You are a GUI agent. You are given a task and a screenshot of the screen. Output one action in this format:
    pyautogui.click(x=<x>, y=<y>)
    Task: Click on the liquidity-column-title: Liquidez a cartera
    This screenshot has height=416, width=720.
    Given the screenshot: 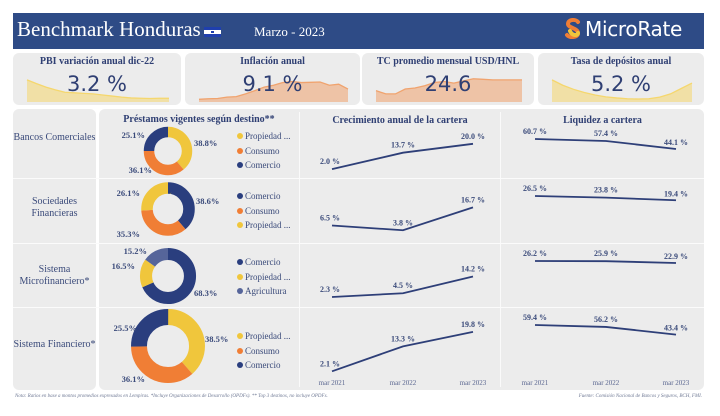 What is the action you would take?
    pyautogui.click(x=602, y=120)
    